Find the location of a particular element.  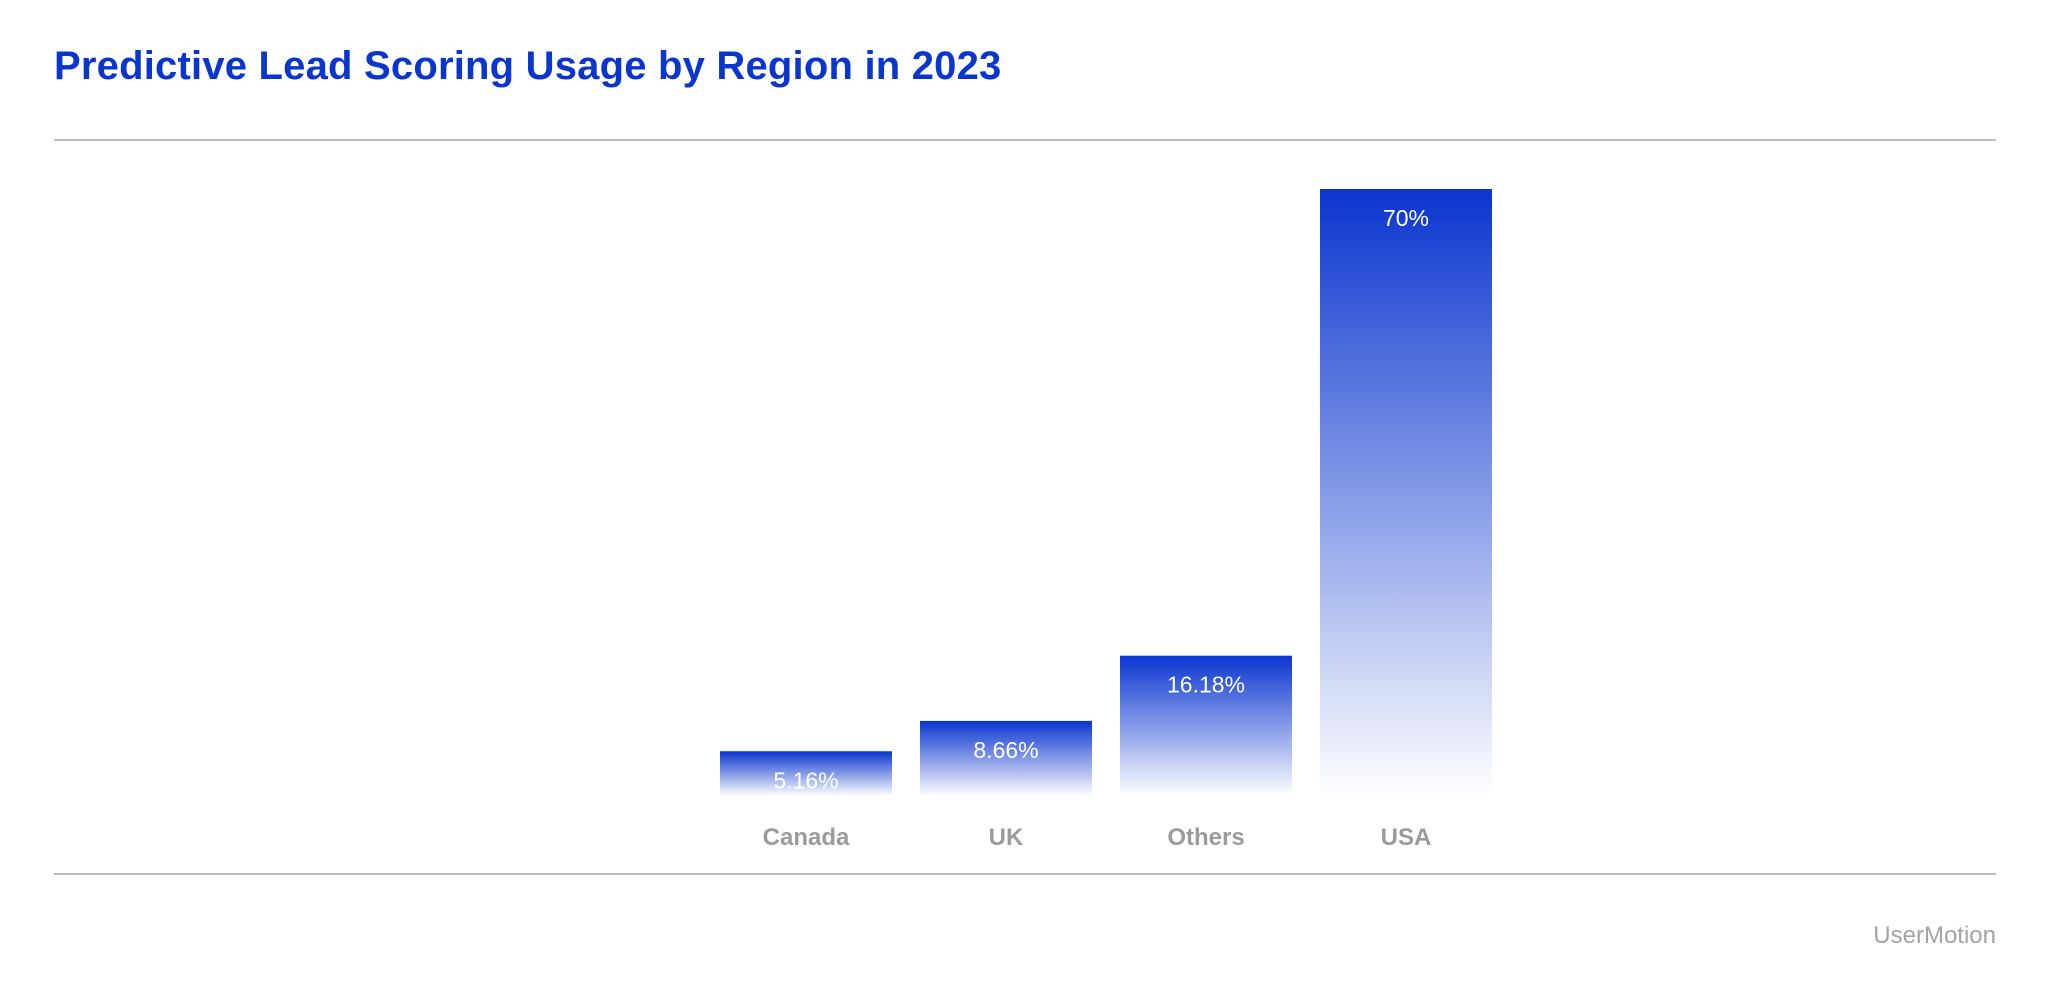

bar-uk is located at coordinates (1006, 758).